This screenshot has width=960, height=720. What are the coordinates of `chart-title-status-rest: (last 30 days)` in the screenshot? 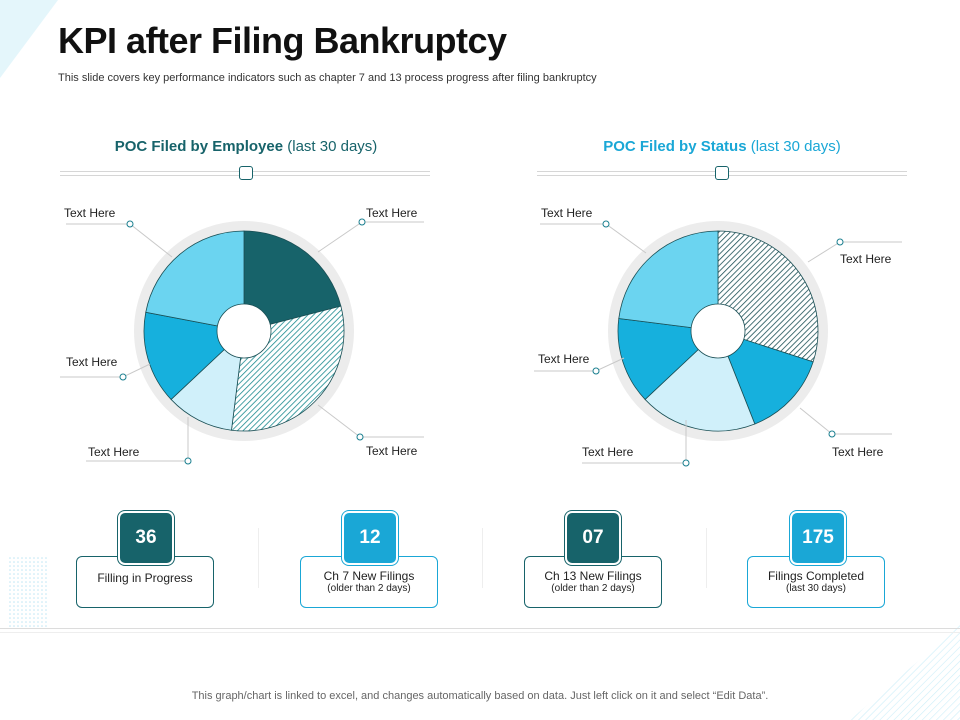 It's located at (795, 146).